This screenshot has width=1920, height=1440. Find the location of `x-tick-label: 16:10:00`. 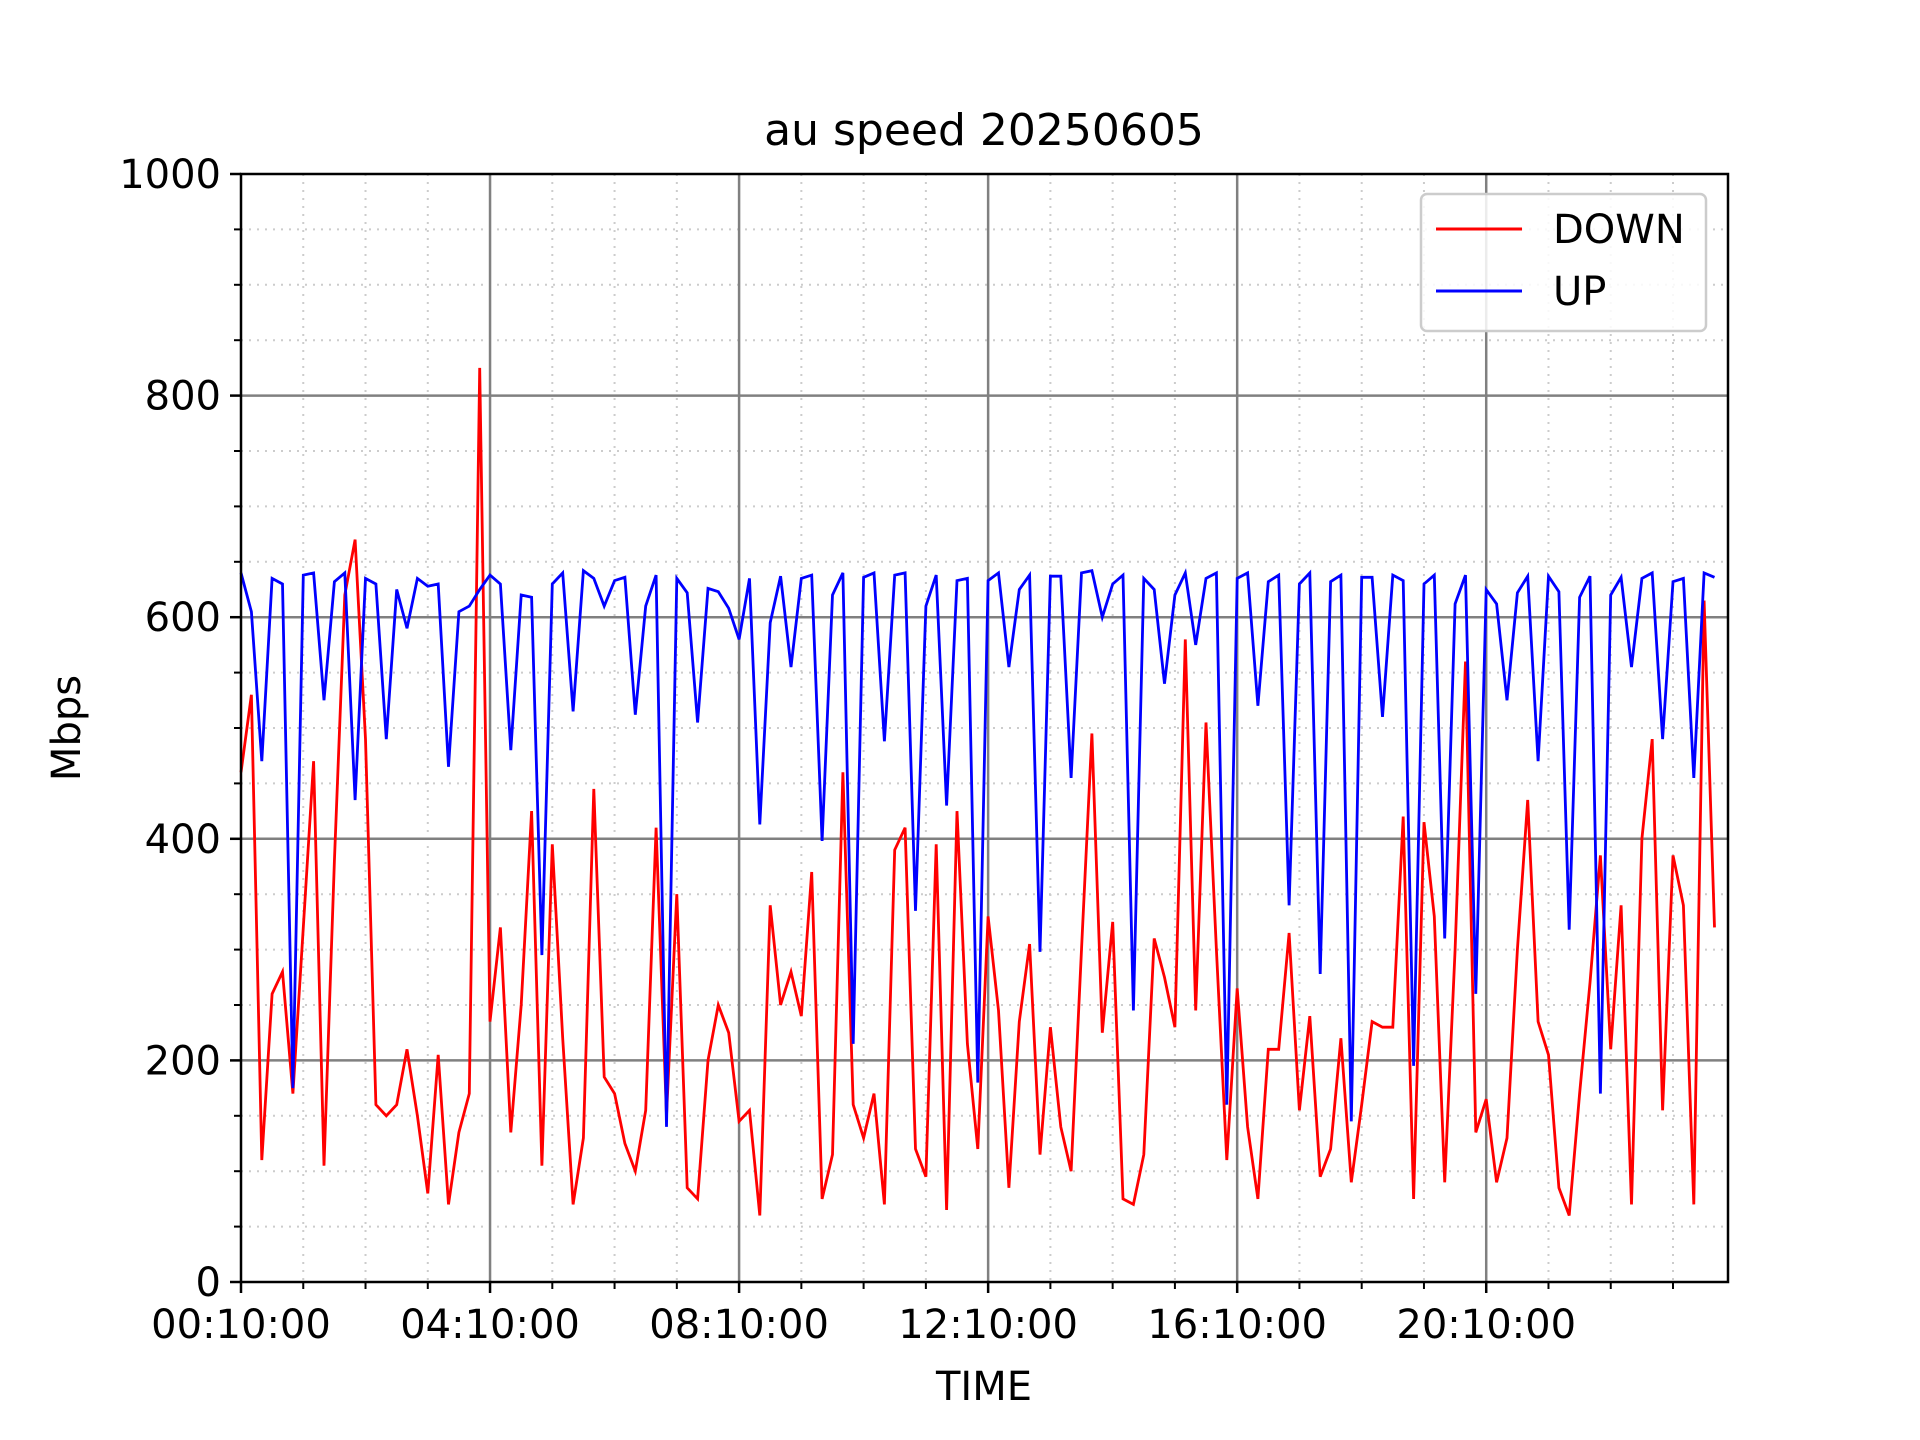

x-tick-label: 16:10:00 is located at coordinates (1237, 1325).